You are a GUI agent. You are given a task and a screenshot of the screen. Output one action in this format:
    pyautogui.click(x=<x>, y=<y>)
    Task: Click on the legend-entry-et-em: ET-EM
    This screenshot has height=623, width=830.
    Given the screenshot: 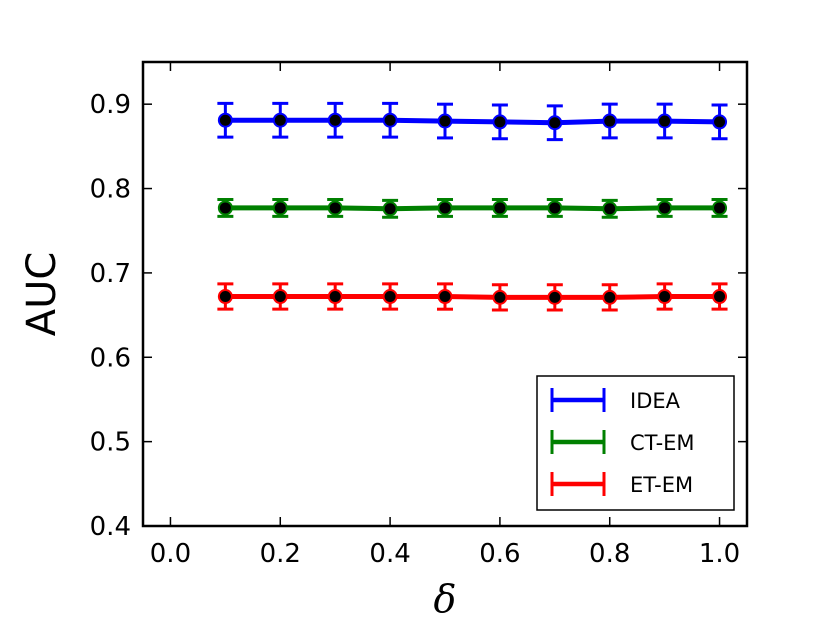 What is the action you would take?
    pyautogui.click(x=621, y=484)
    